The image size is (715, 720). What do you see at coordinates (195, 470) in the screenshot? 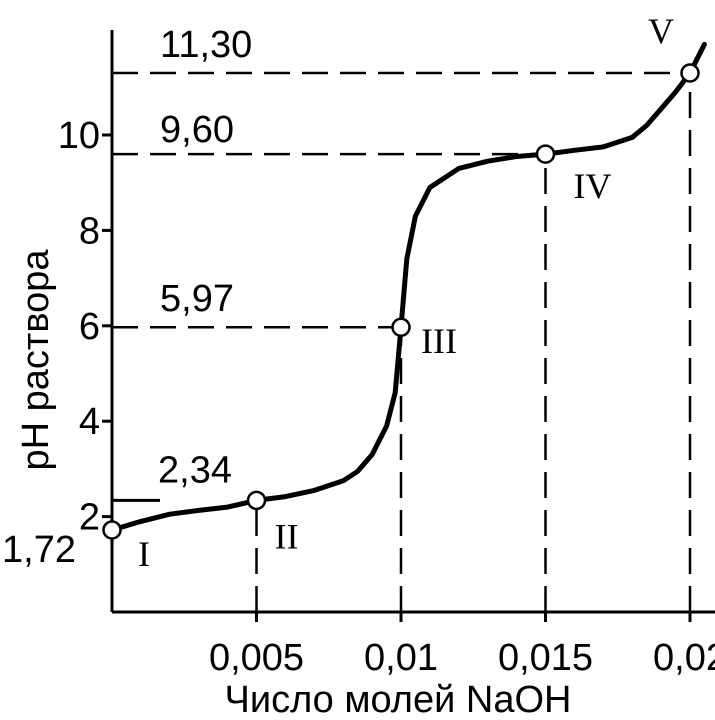
I see `ph-value-label: 2,34` at bounding box center [195, 470].